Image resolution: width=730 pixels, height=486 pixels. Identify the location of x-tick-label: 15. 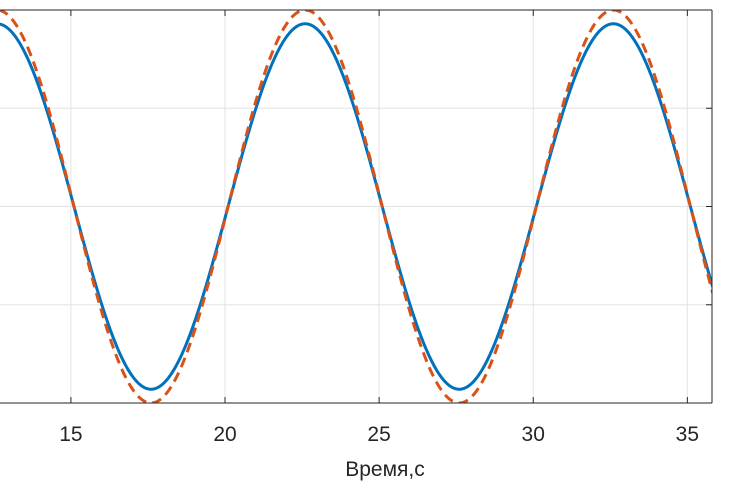
(70, 434).